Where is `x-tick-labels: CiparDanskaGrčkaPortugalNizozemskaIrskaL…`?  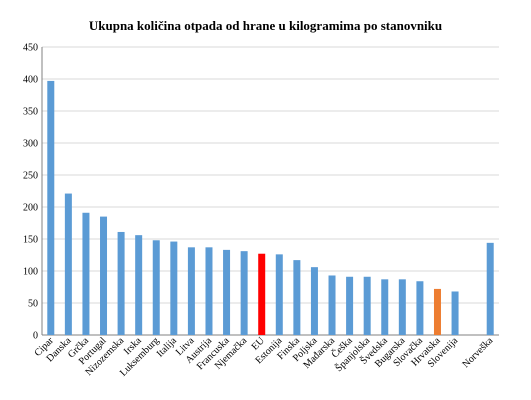
x-tick-labels: CiparDanskaGrčkaPortugalNizozemskaIrskaL… is located at coordinates (263, 356).